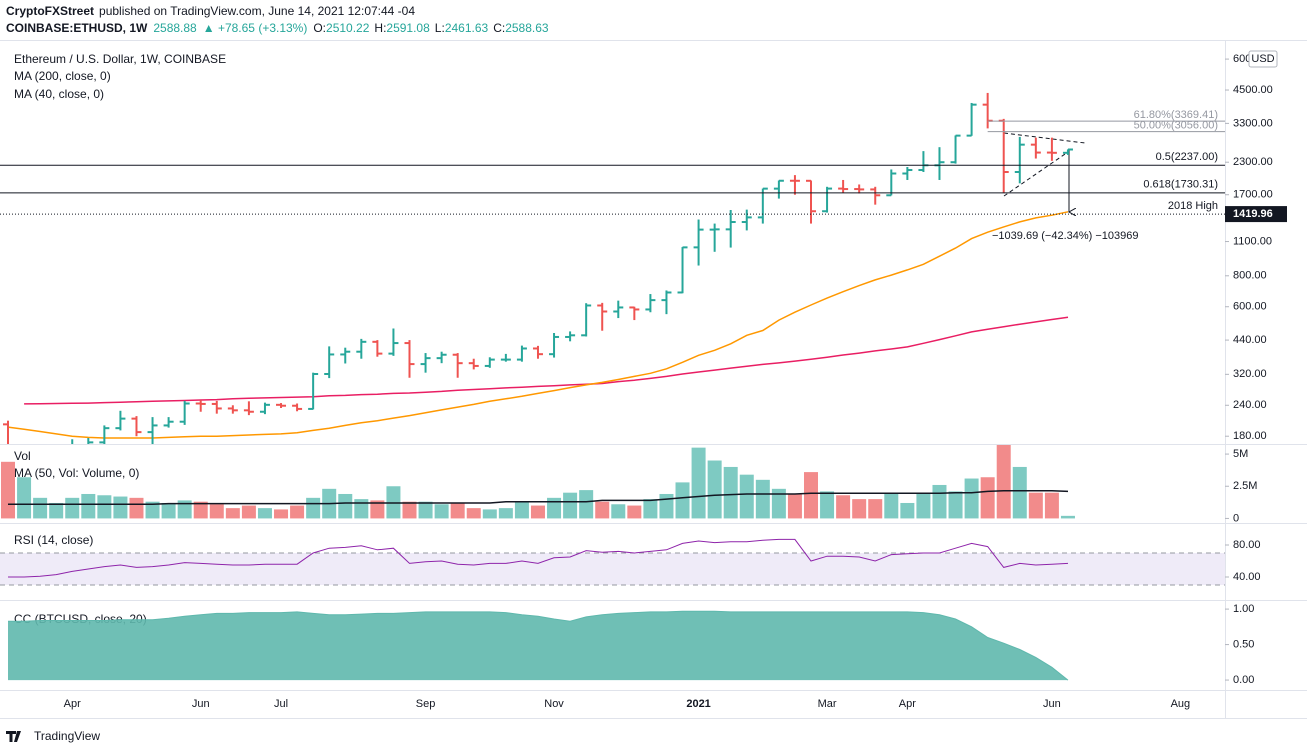  Describe the element at coordinates (1250, 307) in the screenshot. I see `y-tick-label: 600.00` at that location.